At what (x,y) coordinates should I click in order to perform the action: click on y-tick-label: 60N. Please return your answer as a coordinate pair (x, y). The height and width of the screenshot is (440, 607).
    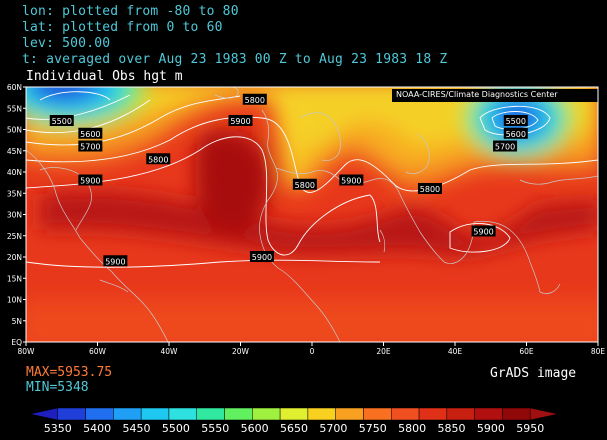
    Looking at the image, I should click on (14, 87).